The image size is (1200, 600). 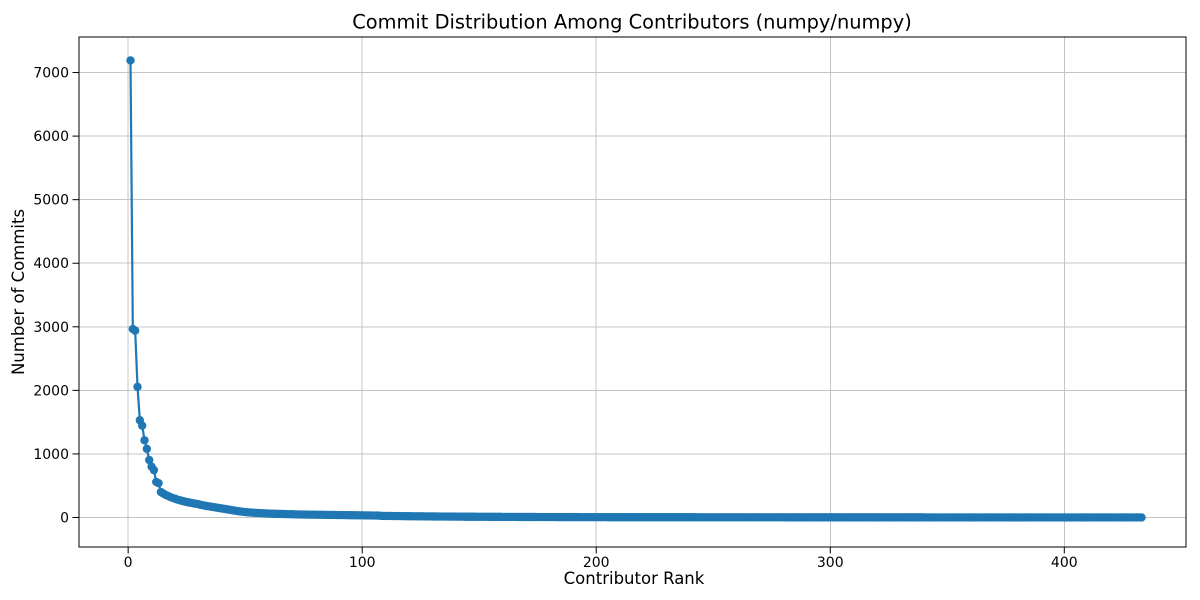 What do you see at coordinates (362, 563) in the screenshot?
I see `x-tick-label: 100` at bounding box center [362, 563].